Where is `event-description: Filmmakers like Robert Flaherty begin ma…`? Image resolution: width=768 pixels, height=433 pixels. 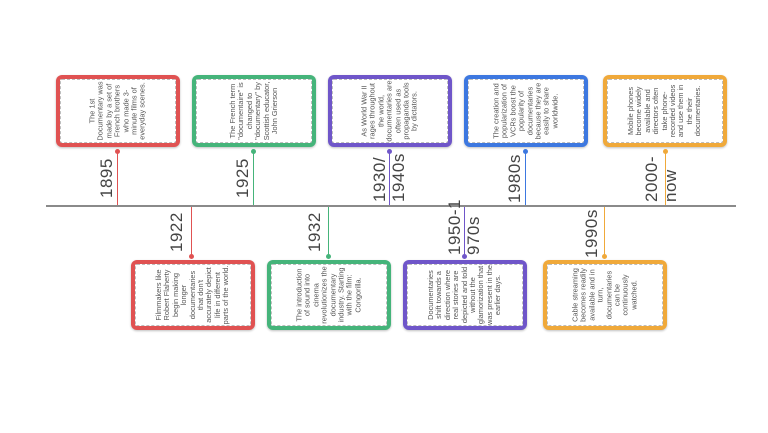
event-description: Filmmakers like Robert Flaherty begin ma… is located at coordinates (192, 295).